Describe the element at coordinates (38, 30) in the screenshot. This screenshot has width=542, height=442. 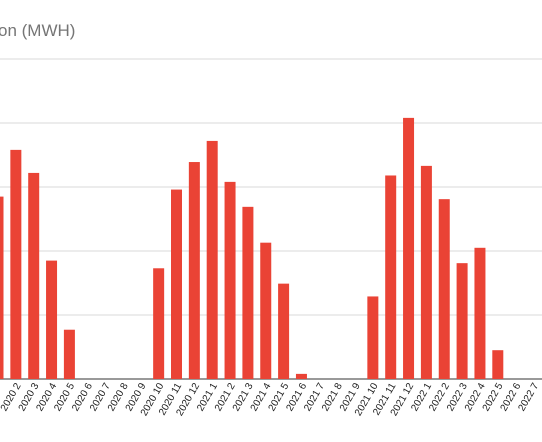
I see `chart-title: on (MWH)` at that location.